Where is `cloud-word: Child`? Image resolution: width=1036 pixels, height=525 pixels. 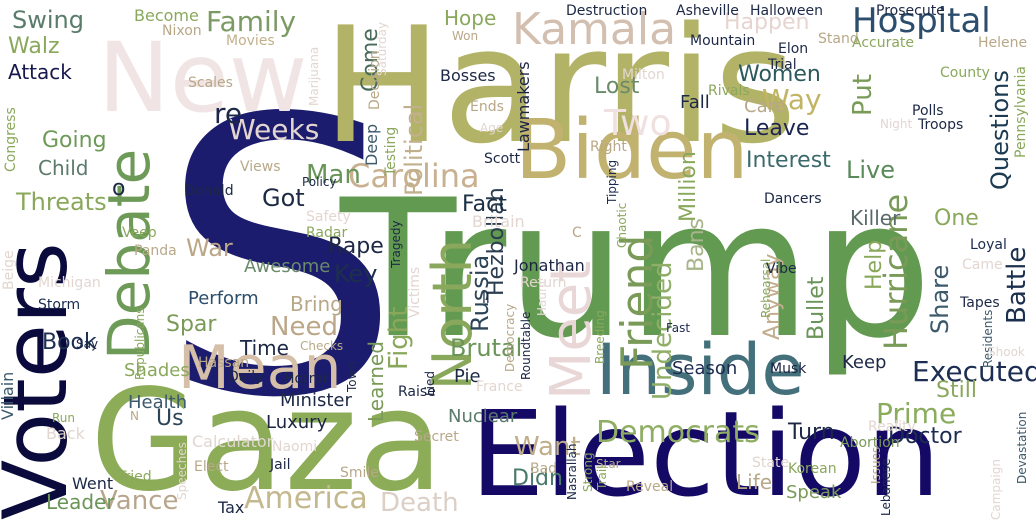 cloud-word: Child is located at coordinates (63, 168).